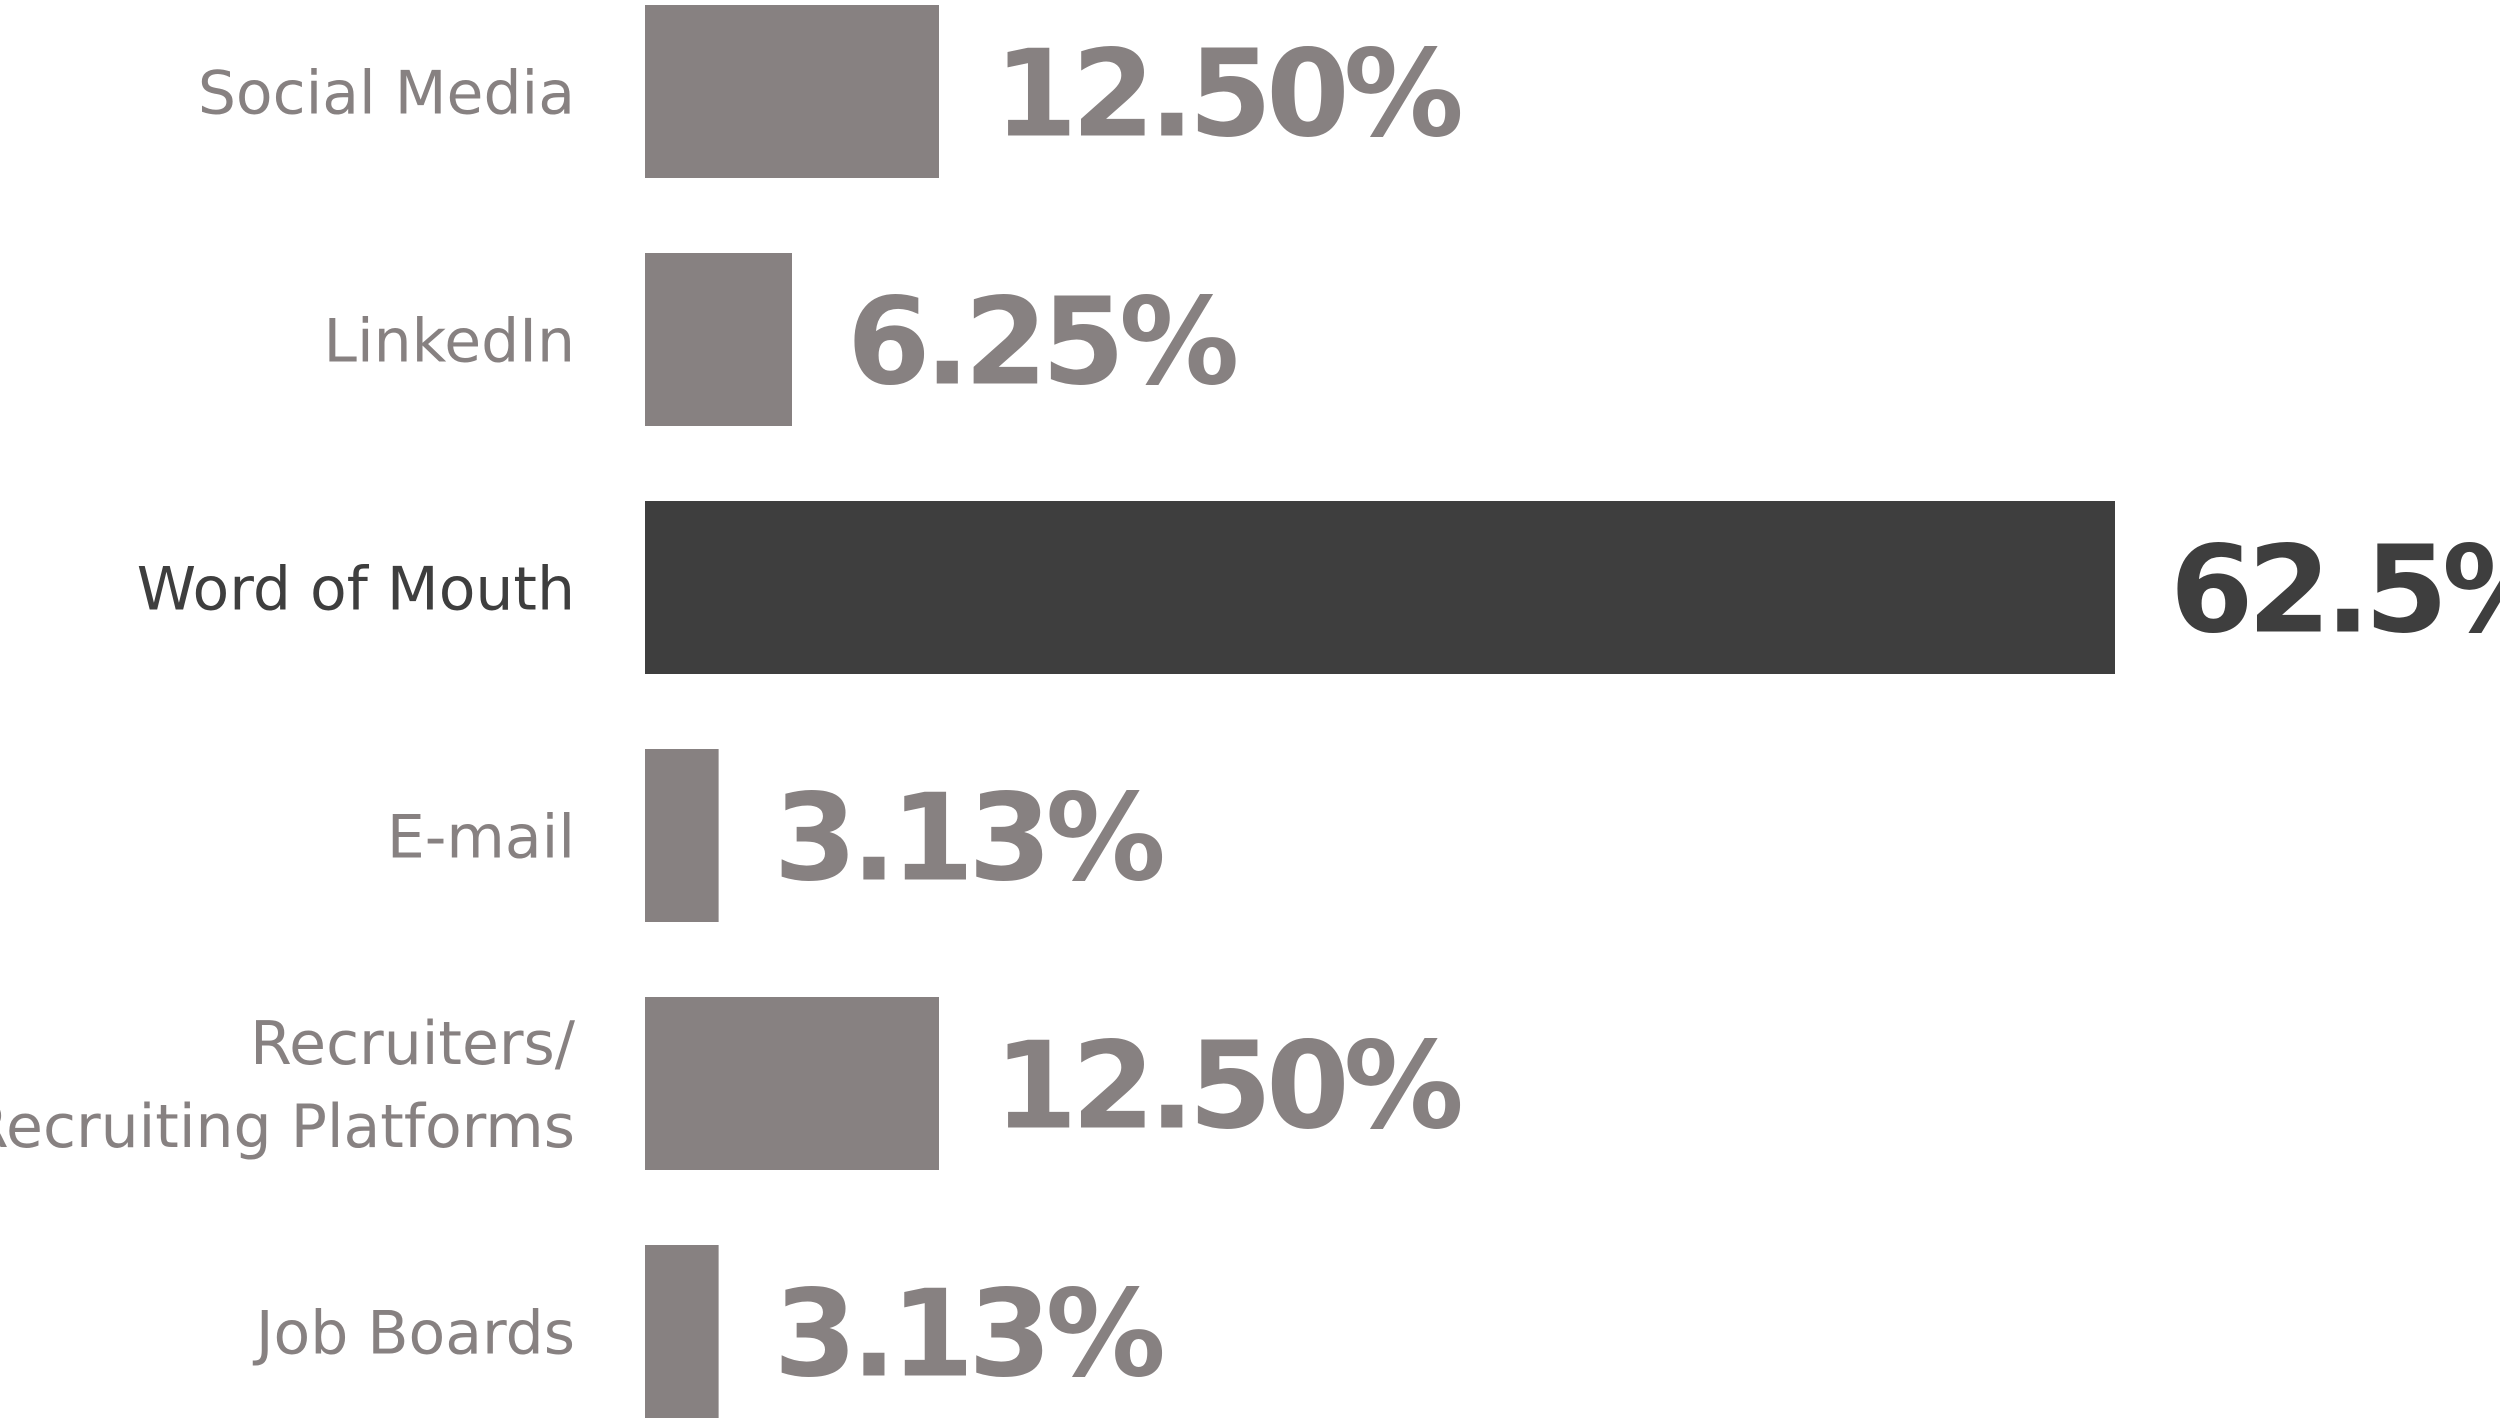 The image size is (2500, 1421). Describe the element at coordinates (287, 1127) in the screenshot. I see `category-label-line: Recruiting Platforms` at that location.